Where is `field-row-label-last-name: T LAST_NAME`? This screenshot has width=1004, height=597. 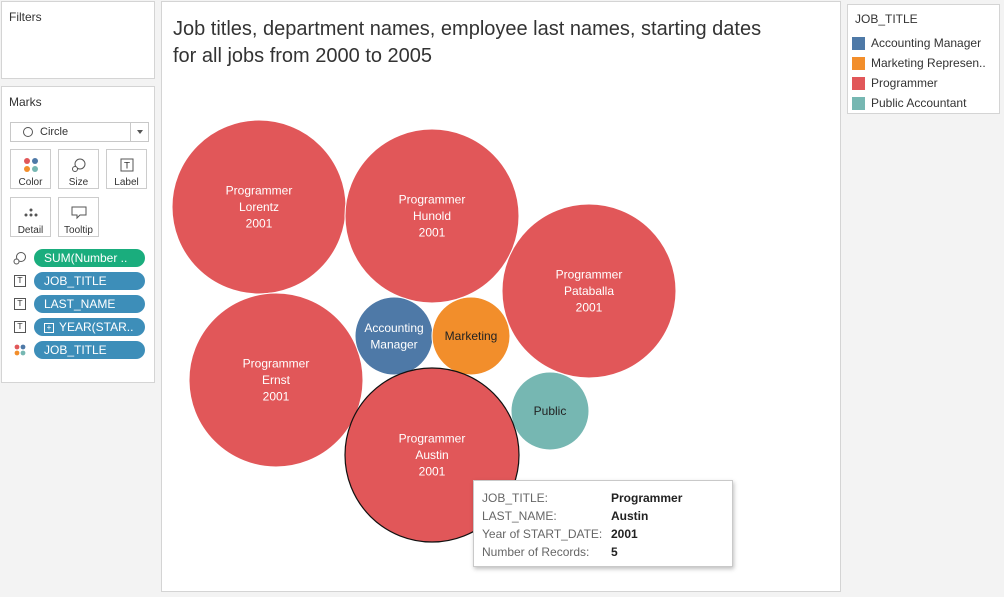
field-row-label-last-name: T LAST_NAME is located at coordinates (79, 303).